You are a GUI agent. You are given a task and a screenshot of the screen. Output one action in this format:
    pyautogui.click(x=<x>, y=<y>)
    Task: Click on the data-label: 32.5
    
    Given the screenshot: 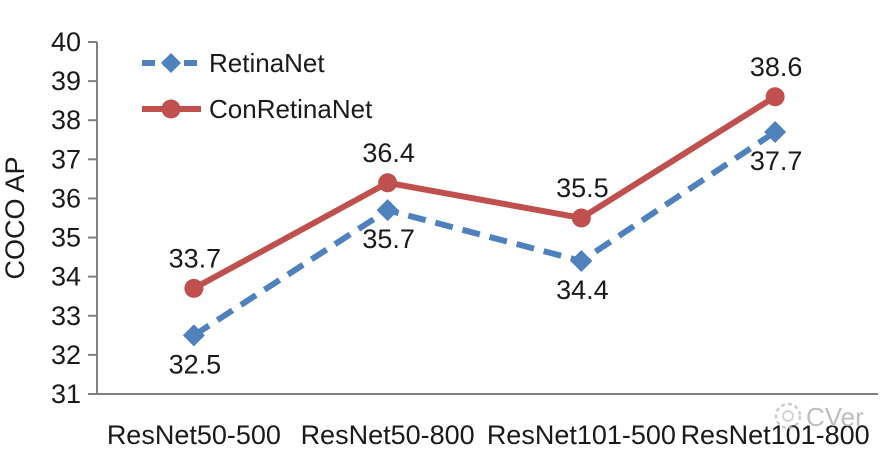 What is the action you would take?
    pyautogui.click(x=195, y=364)
    